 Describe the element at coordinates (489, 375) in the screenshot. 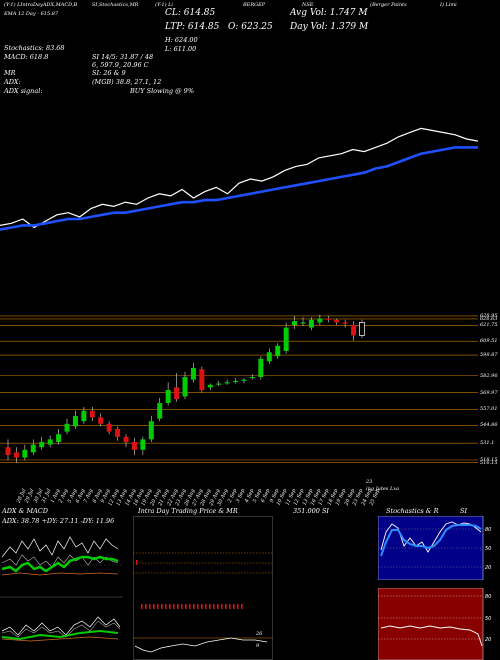

I see `price-tick-label: 582.96` at that location.